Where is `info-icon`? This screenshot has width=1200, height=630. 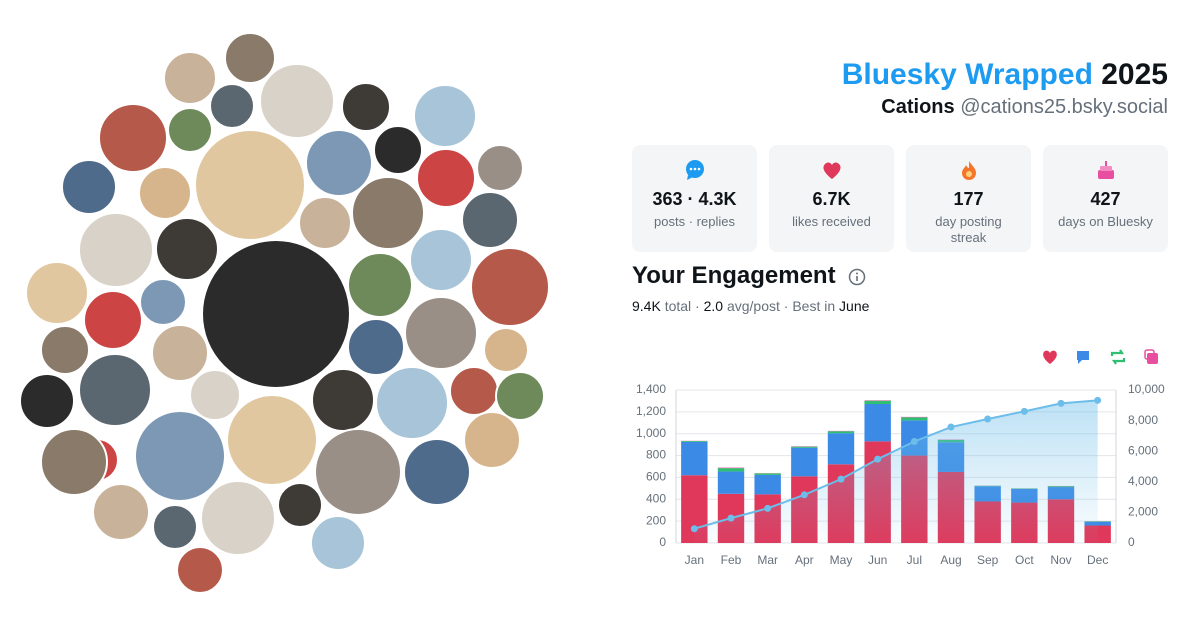
info-icon is located at coordinates (857, 277).